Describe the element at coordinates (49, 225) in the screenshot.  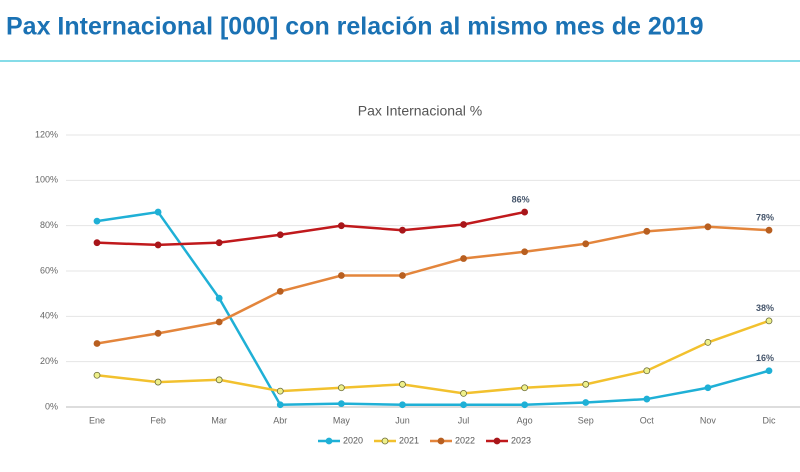
I see `y-tick-label: 80%` at that location.